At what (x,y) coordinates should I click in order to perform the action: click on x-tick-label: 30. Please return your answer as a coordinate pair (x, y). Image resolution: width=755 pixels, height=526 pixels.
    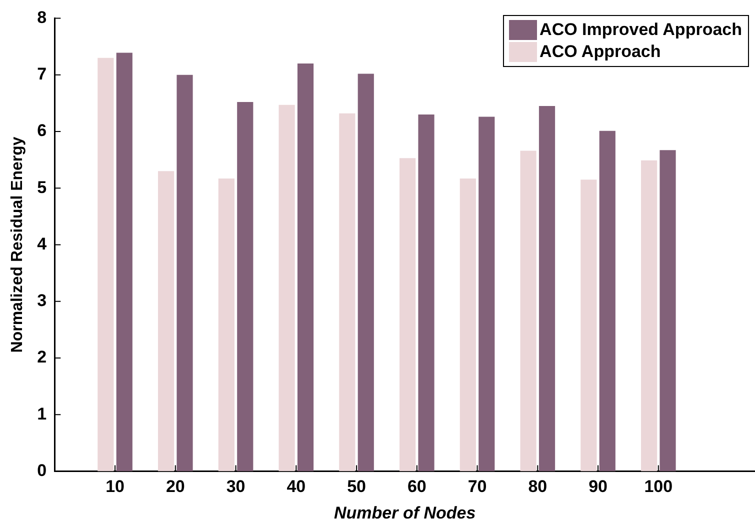
    Looking at the image, I should click on (236, 486).